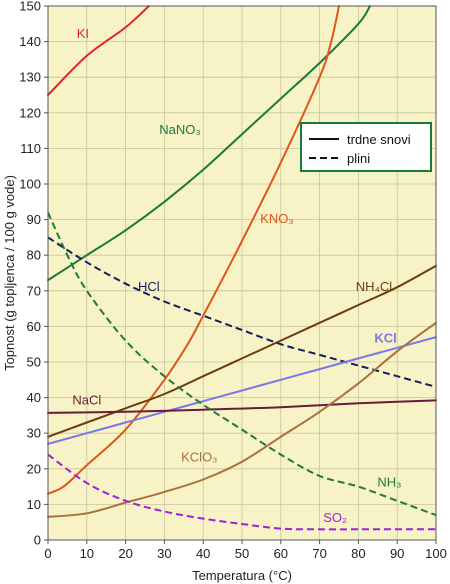  What do you see at coordinates (179, 129) in the screenshot?
I see `series-label-nano3: NaNO₃` at bounding box center [179, 129].